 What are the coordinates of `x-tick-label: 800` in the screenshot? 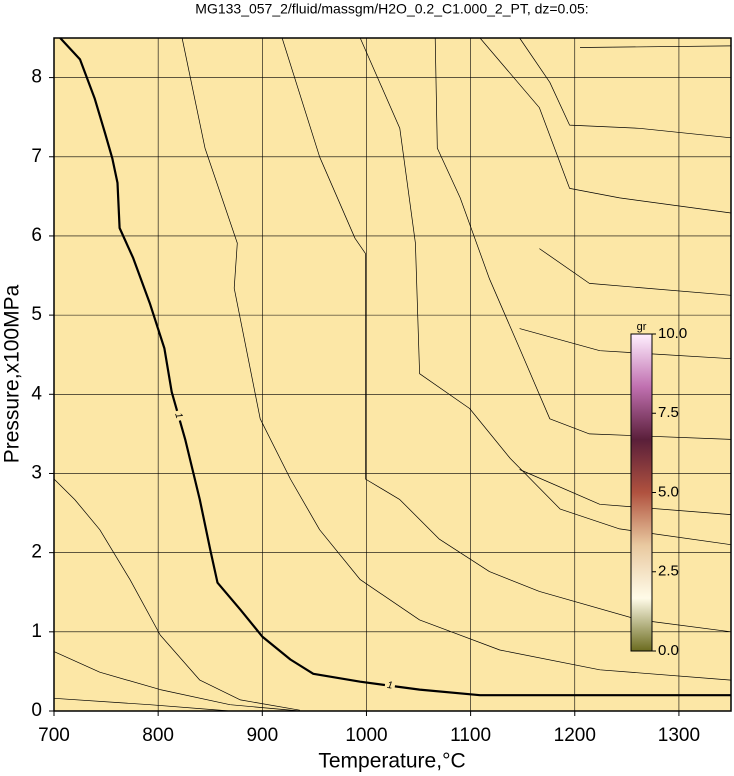 It's located at (158, 735).